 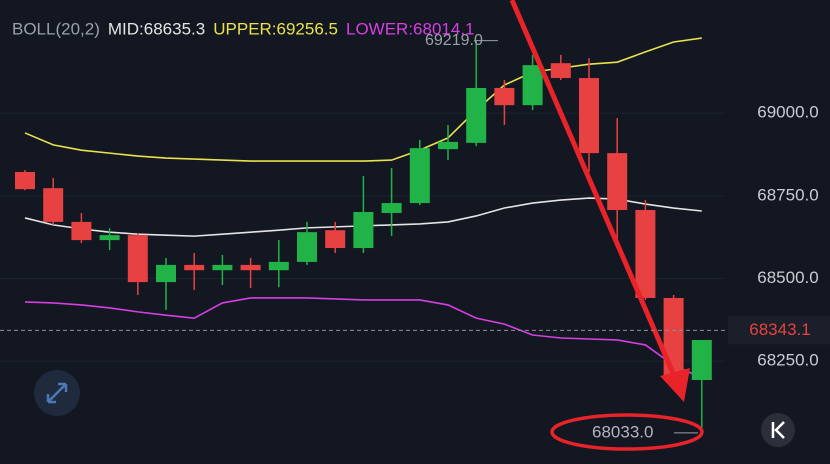 What do you see at coordinates (787, 112) in the screenshot?
I see `y-tick-label: 69000.0` at bounding box center [787, 112].